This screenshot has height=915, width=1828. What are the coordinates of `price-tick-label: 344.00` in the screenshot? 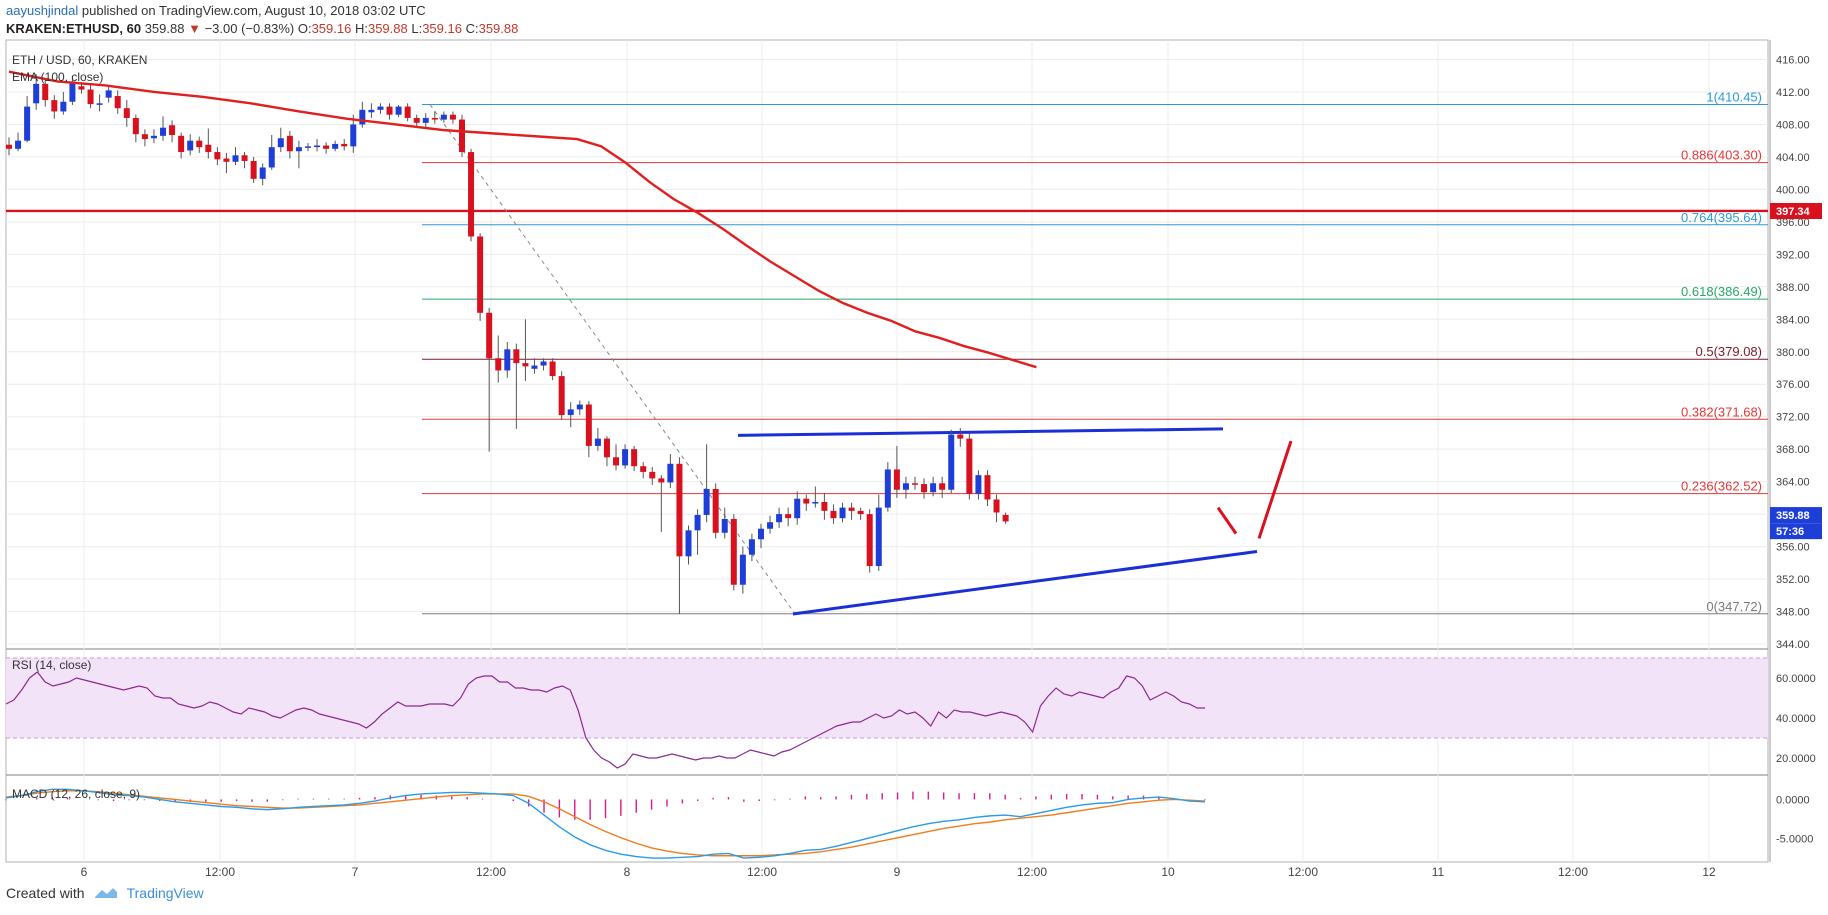 It's located at (1793, 645).